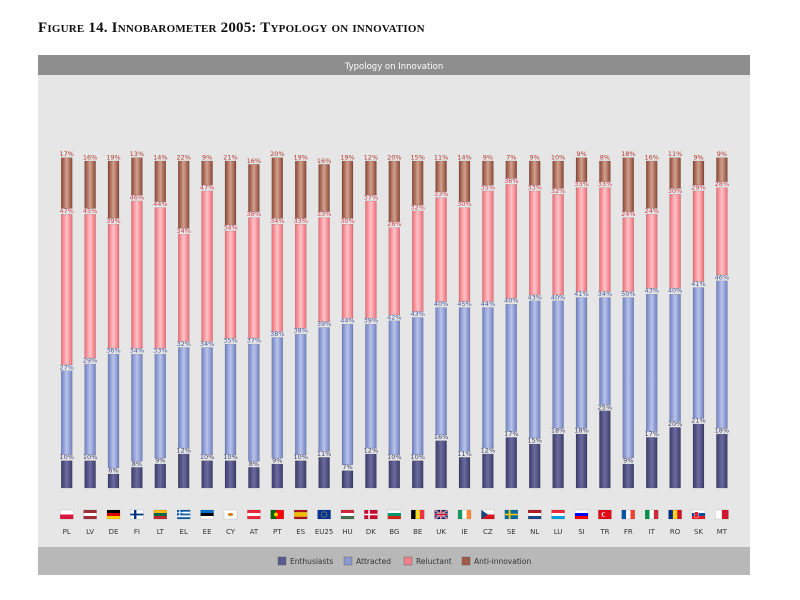  I want to click on data-label-enthusiasts-ie: 11%, so click(464, 454).